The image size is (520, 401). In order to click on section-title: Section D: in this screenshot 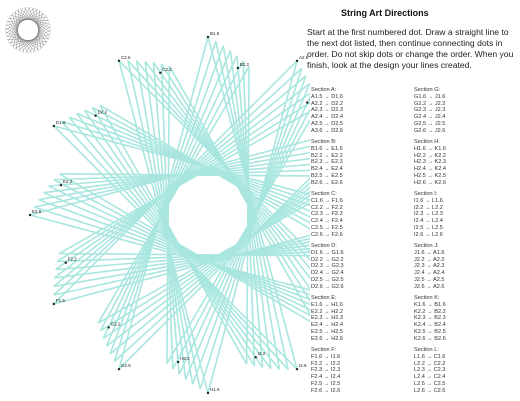, I will do `click(324, 246)`.